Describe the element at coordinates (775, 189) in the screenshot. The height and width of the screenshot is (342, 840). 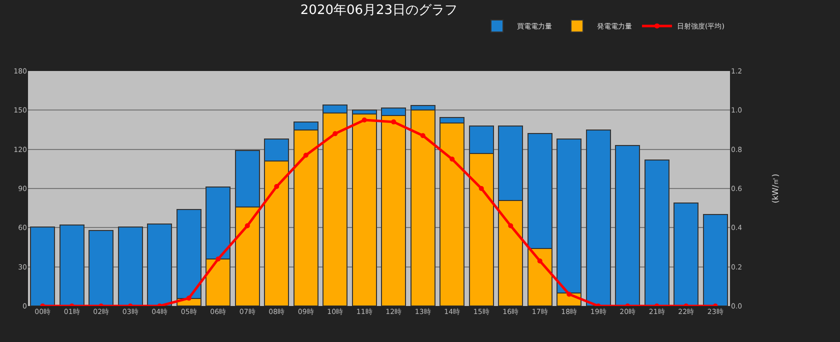
I see `y2-axis-title: (kW/㎡)` at that location.